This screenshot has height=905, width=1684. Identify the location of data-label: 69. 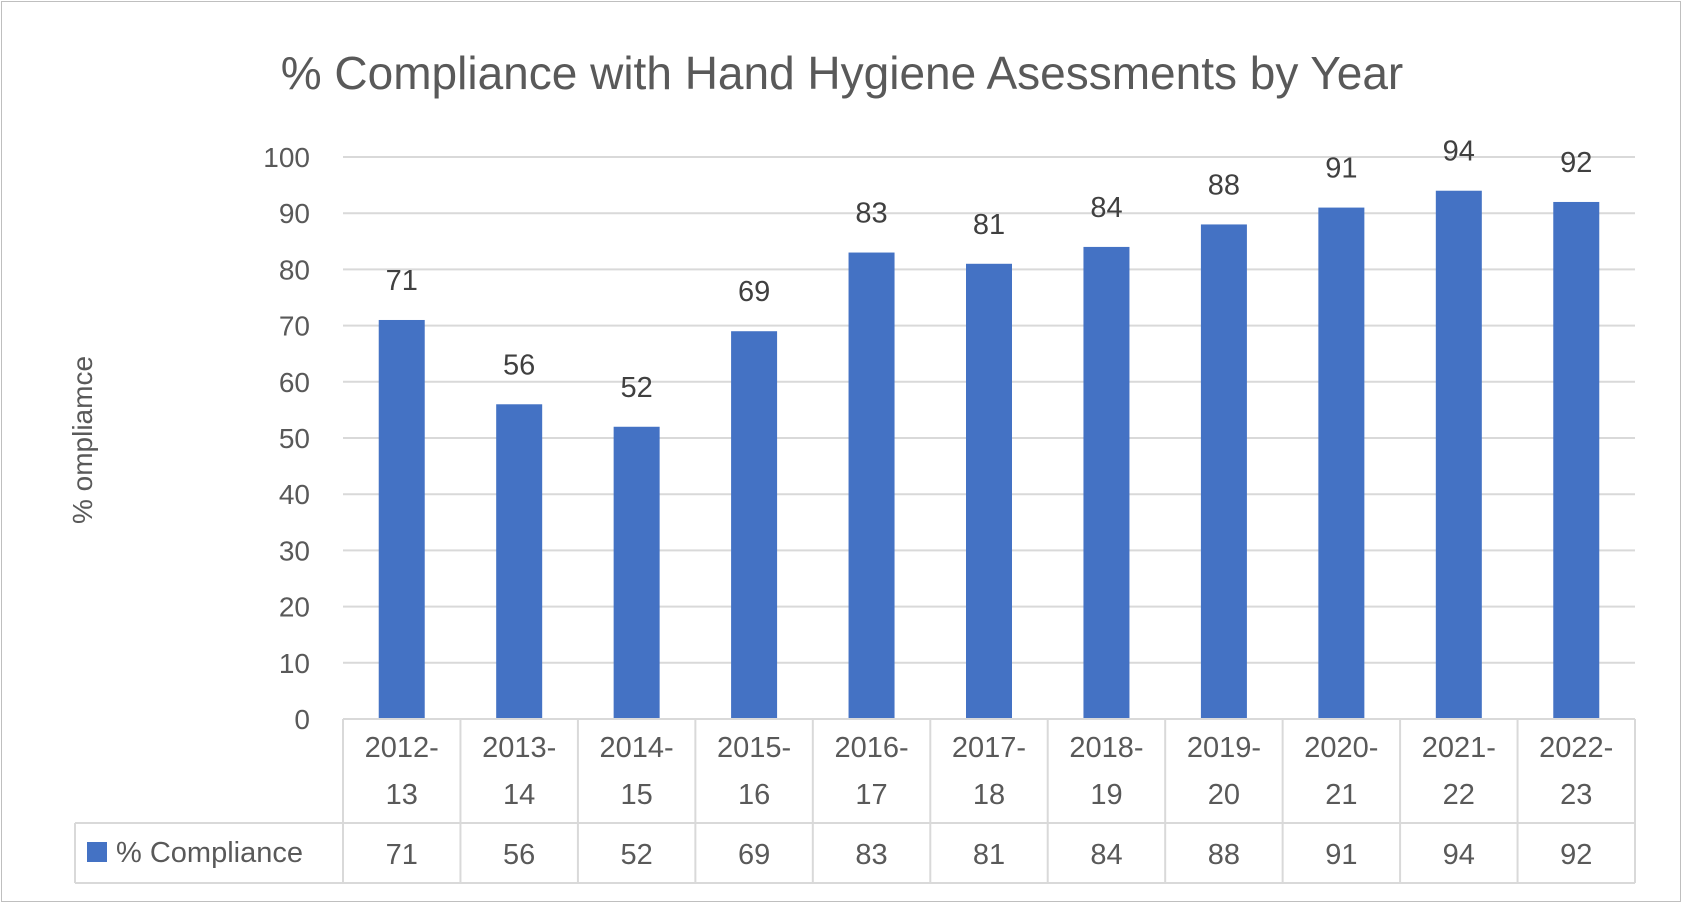
(754, 292).